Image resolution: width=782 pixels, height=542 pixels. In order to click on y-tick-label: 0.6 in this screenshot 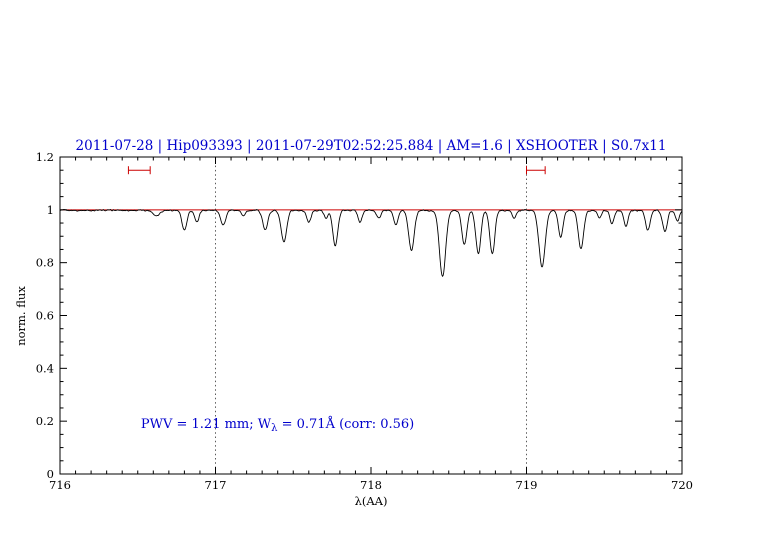, I will do `click(45, 316)`.